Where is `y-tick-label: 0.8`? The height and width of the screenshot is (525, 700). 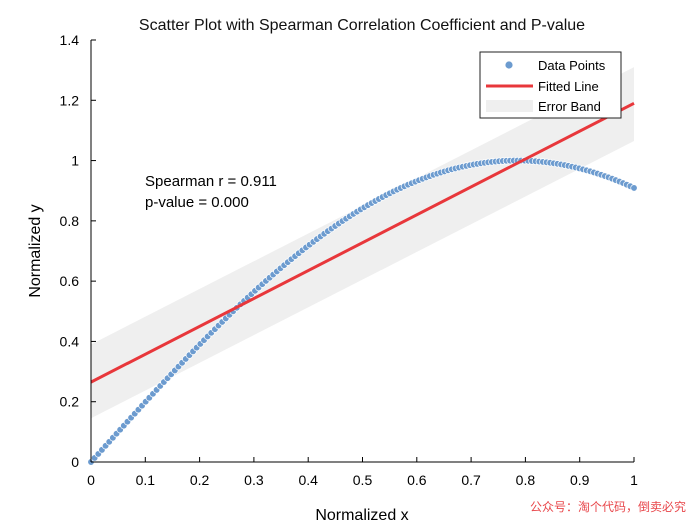
y-tick-label: 0.8 is located at coordinates (70, 221).